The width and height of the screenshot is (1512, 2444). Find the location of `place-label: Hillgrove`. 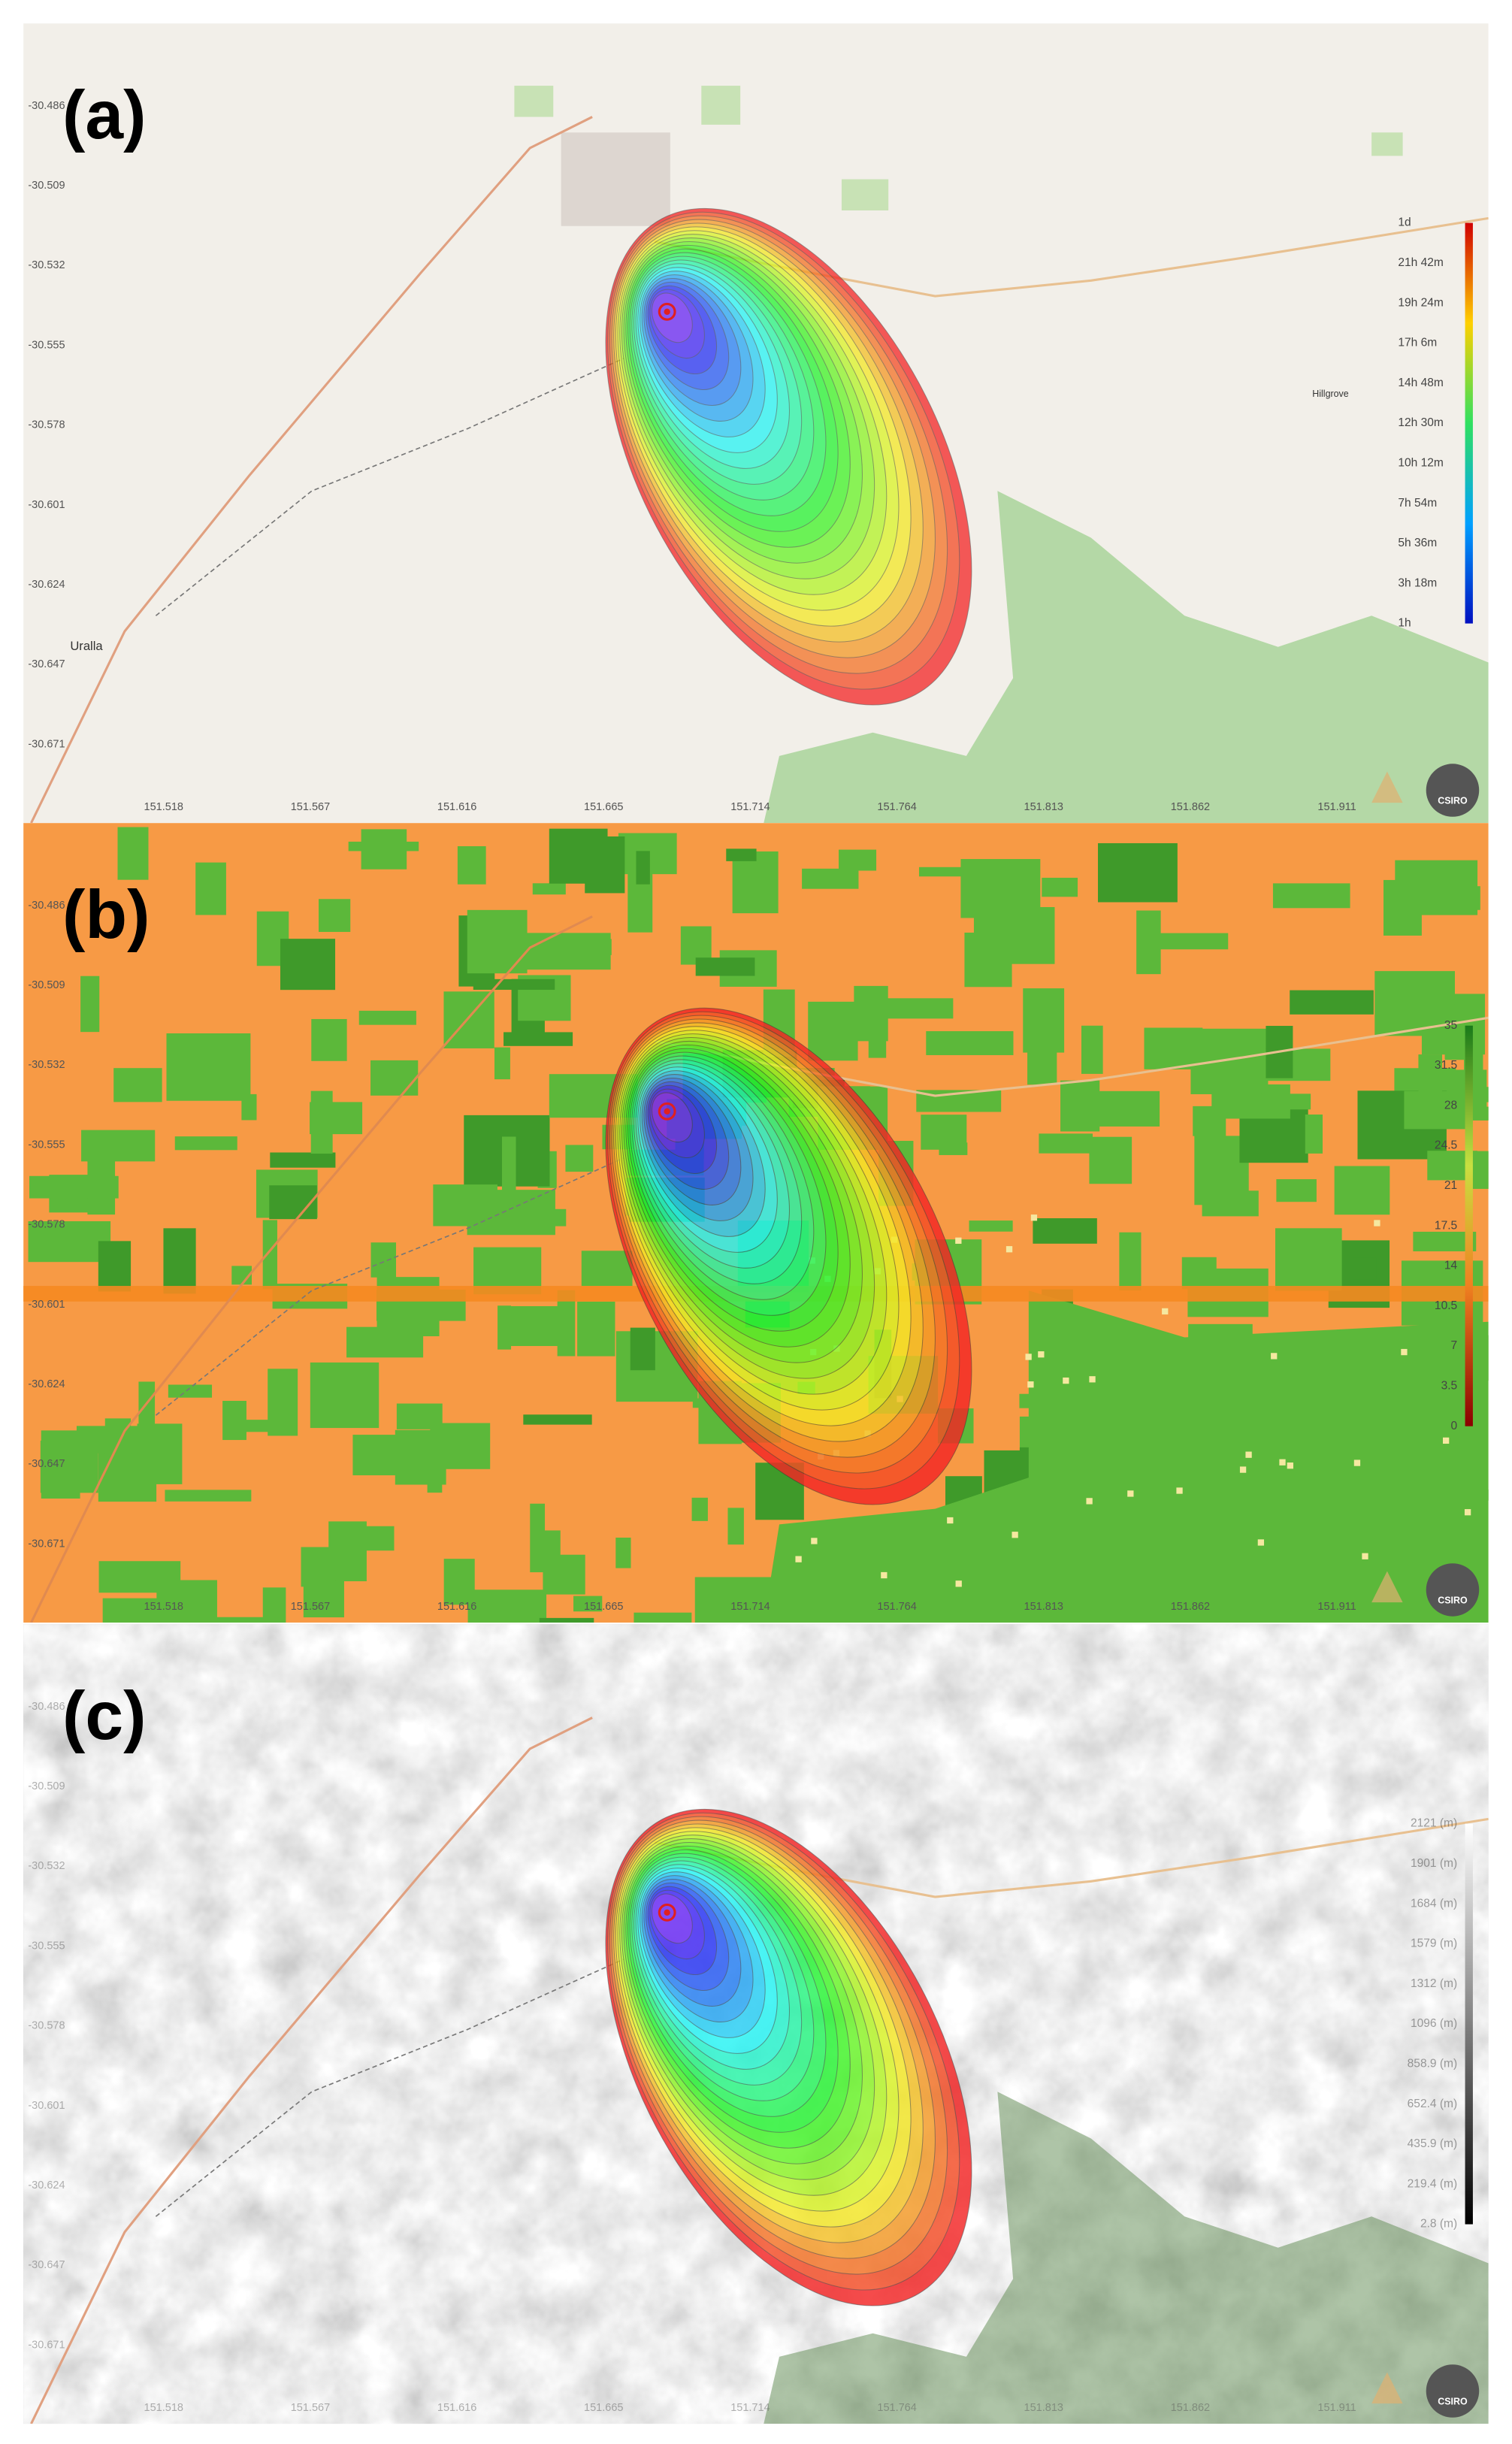

place-label: Hillgrove is located at coordinates (1330, 394).